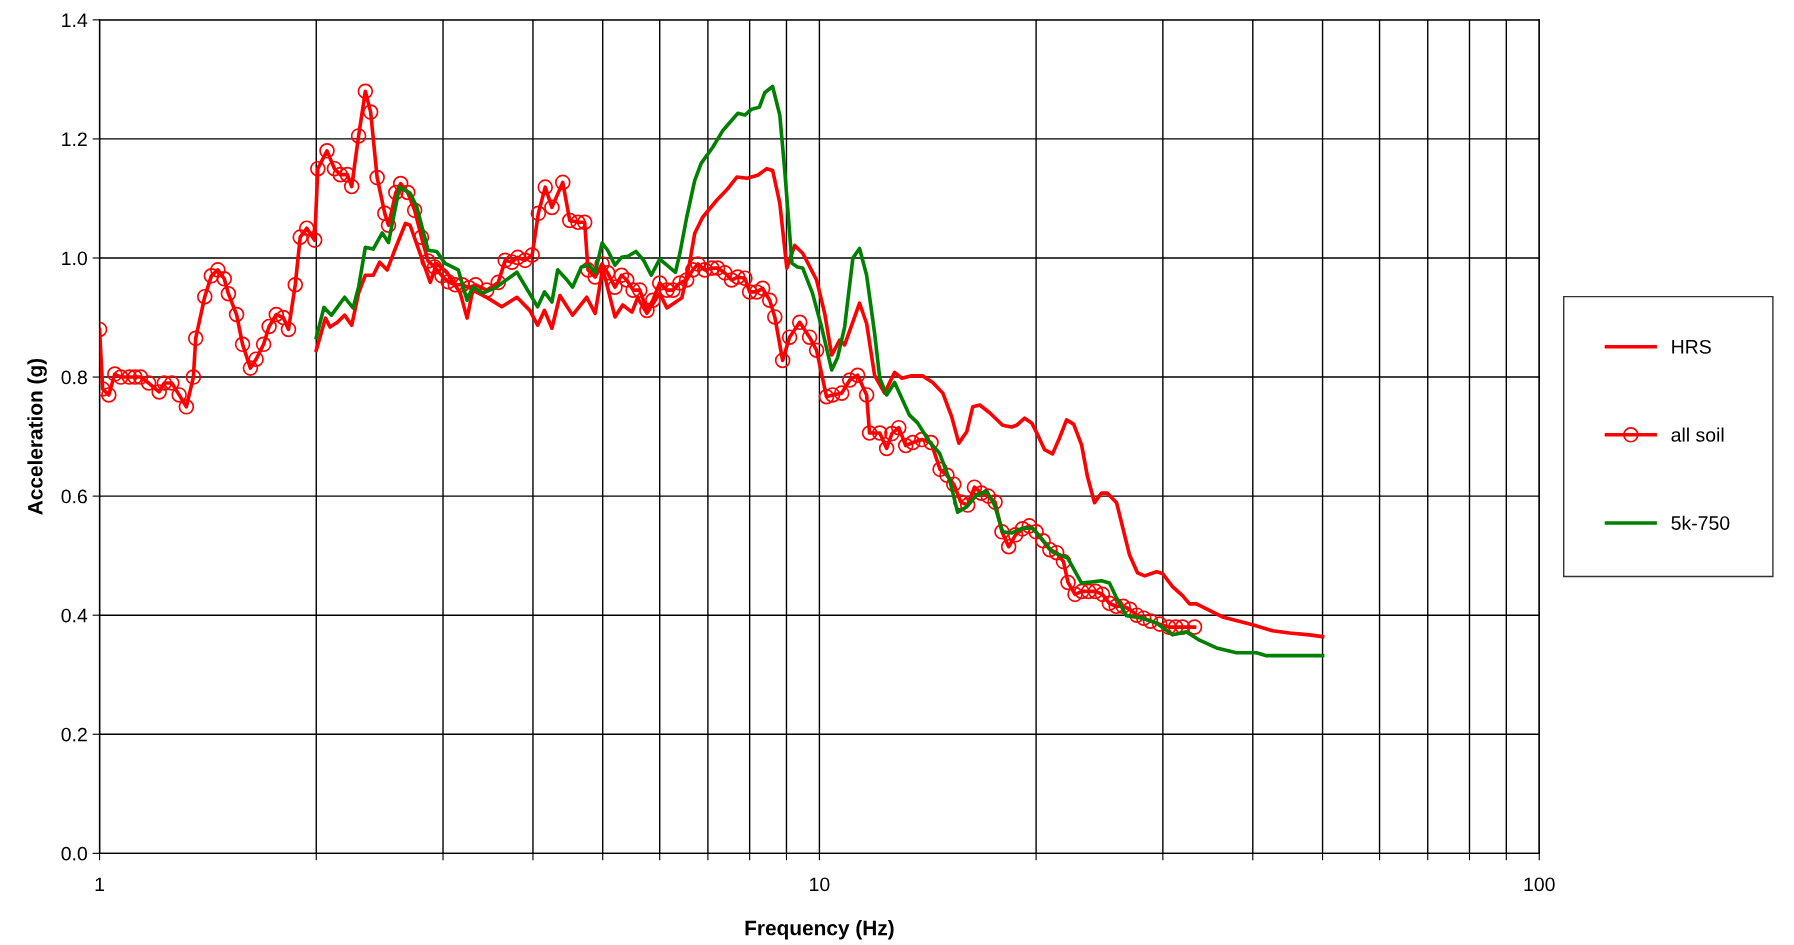 This screenshot has width=1794, height=945. I want to click on x-tick-label: 100, so click(1539, 884).